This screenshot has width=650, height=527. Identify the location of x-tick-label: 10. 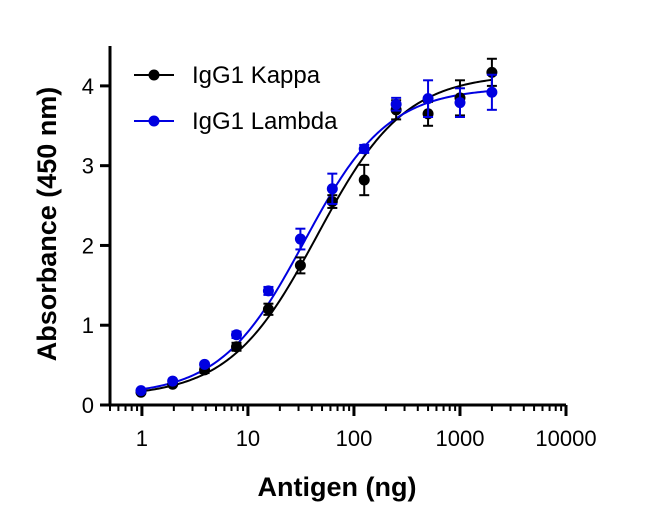
(248, 438).